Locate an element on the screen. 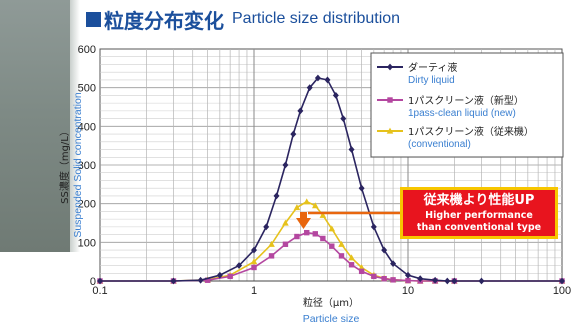 This screenshot has width=572, height=328. y-tick-label: 300 is located at coordinates (87, 166).